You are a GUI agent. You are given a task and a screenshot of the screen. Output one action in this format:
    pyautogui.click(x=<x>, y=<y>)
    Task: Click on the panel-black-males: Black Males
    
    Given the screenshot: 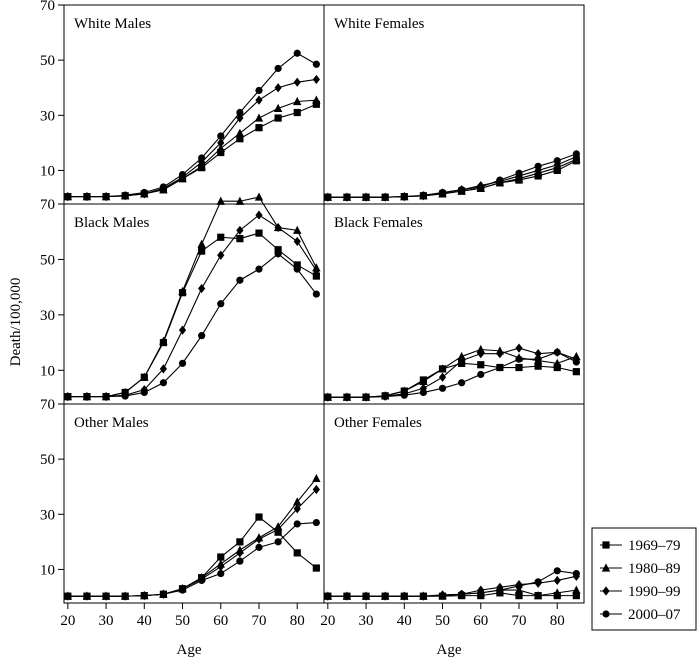 What is the action you would take?
    pyautogui.click(x=194, y=298)
    